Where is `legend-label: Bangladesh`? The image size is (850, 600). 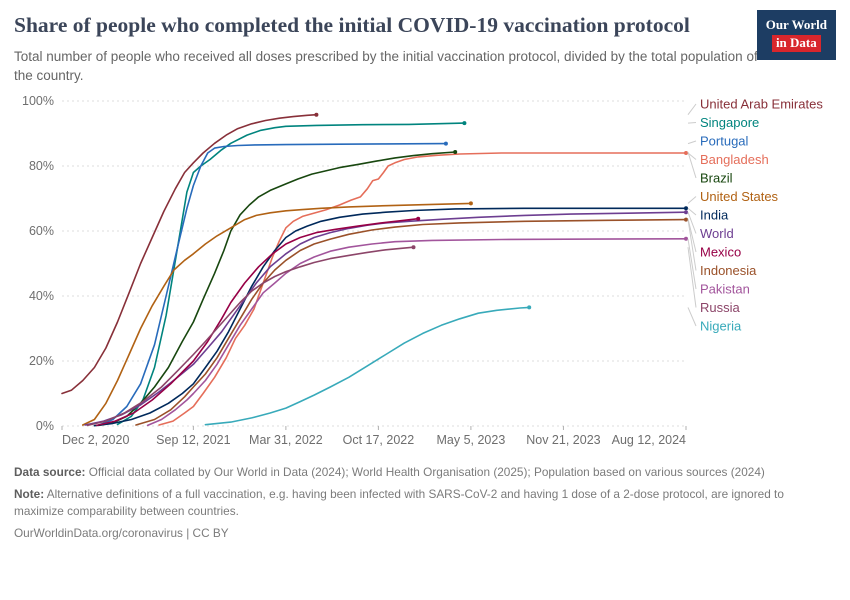 legend-label: Bangladesh is located at coordinates (734, 159).